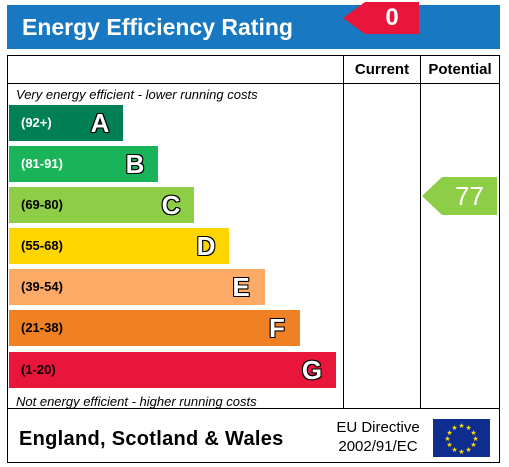 The image size is (509, 467). I want to click on band-range: (55-68), so click(42, 245).